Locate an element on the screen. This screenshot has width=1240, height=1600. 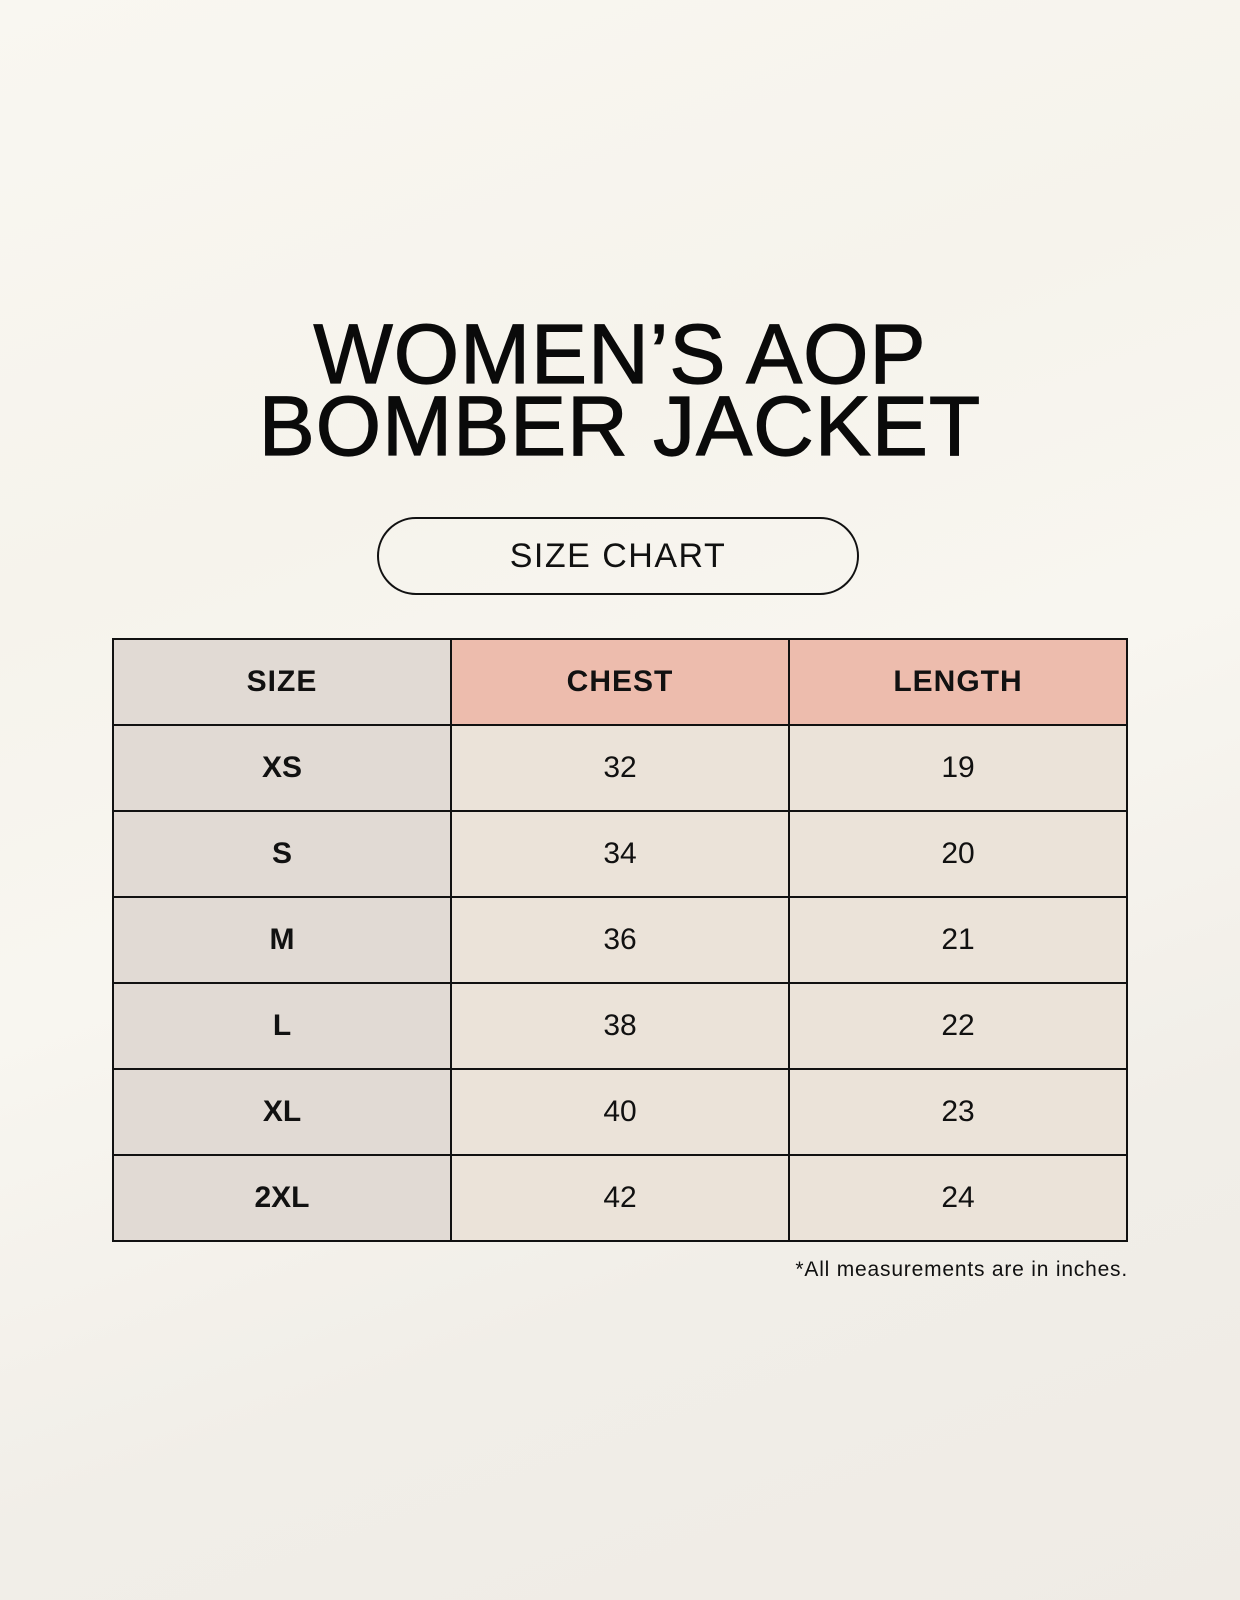
page-title: WOMEN’S AOP BOMBER JACKET is located at coordinates (620, 390).